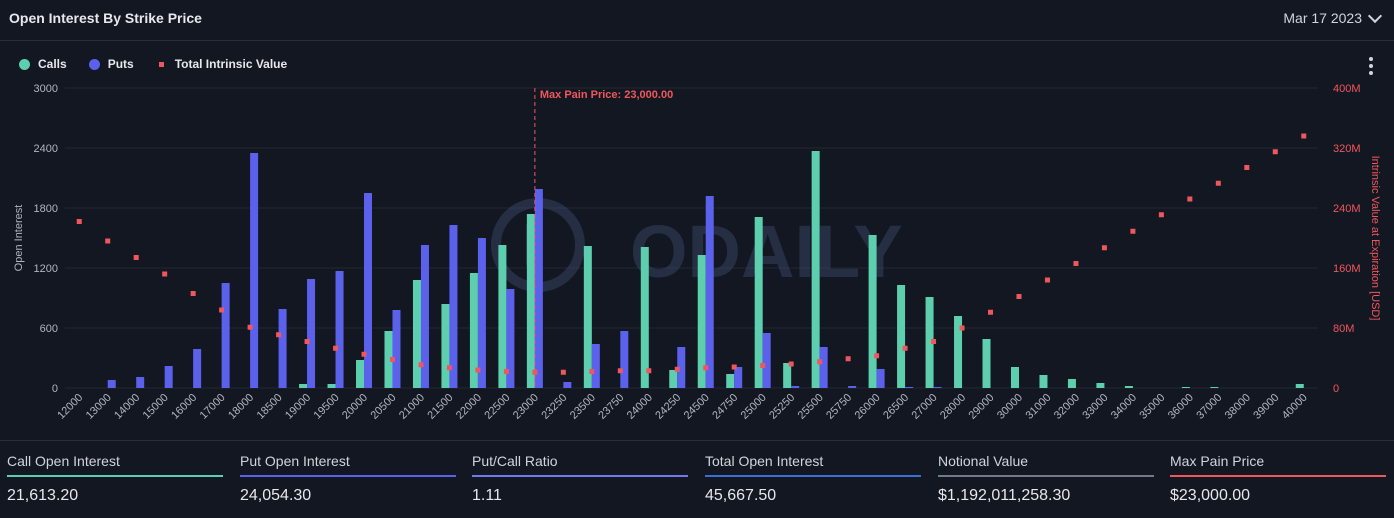 This screenshot has width=1394, height=518. What do you see at coordinates (1217, 461) in the screenshot?
I see `stat-label: Max Pain Price` at bounding box center [1217, 461].